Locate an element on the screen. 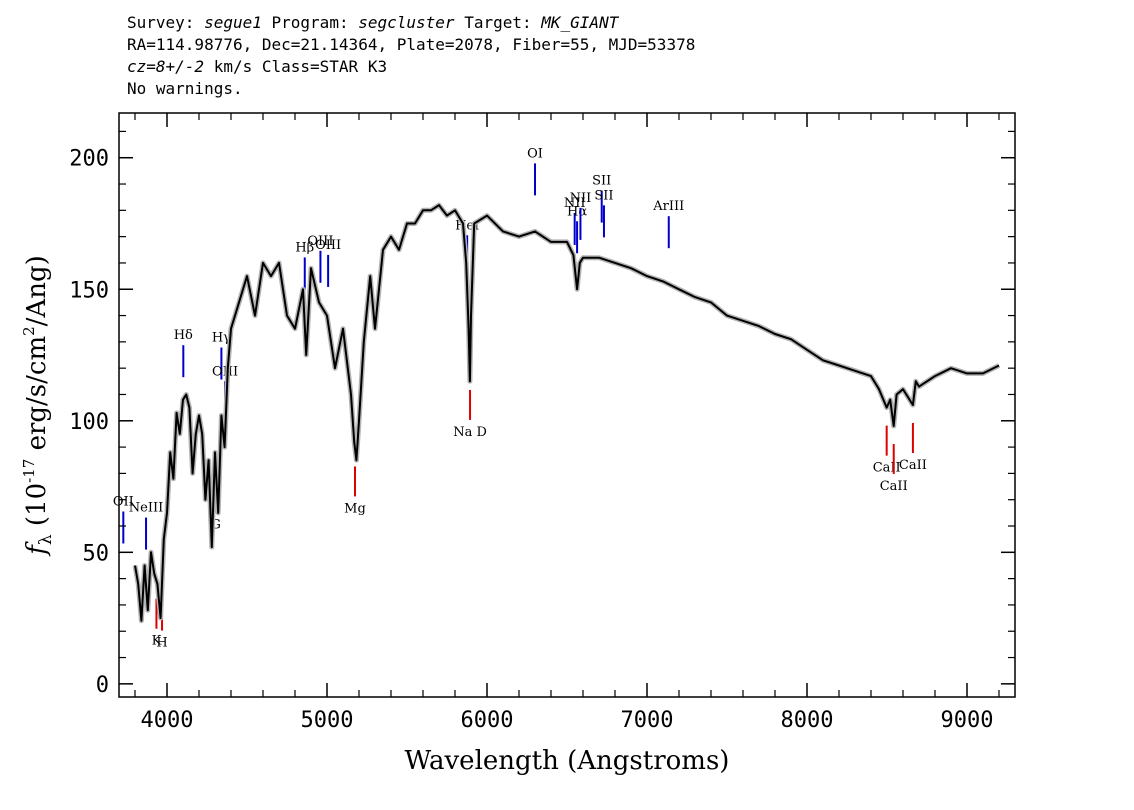 The image size is (1134, 810). absorption-line-label: G is located at coordinates (215, 524).